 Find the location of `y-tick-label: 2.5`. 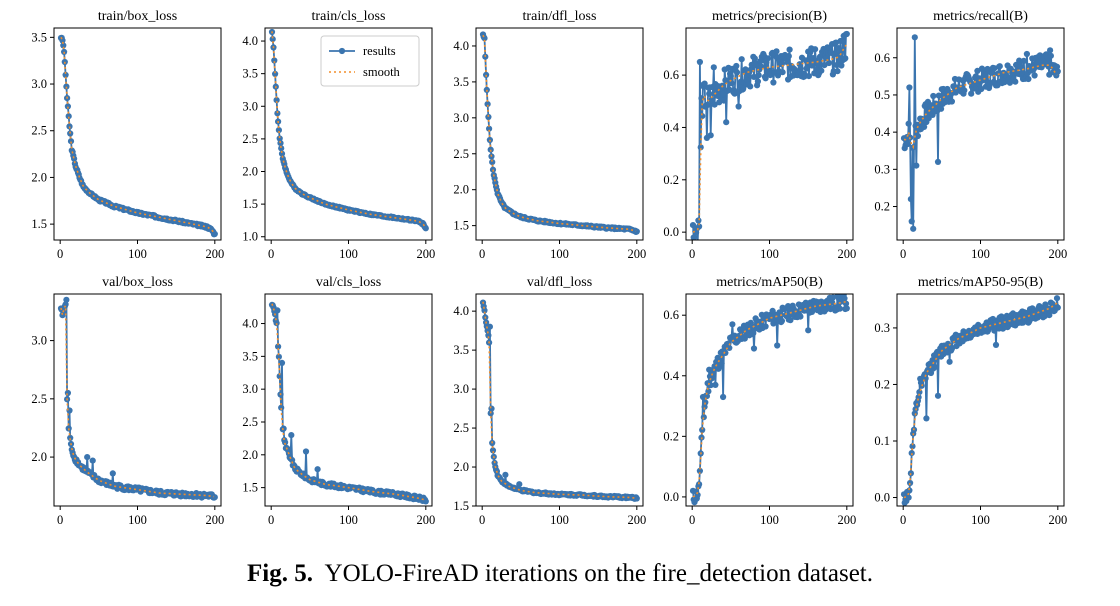

y-tick-label: 2.5 is located at coordinates (39, 399).